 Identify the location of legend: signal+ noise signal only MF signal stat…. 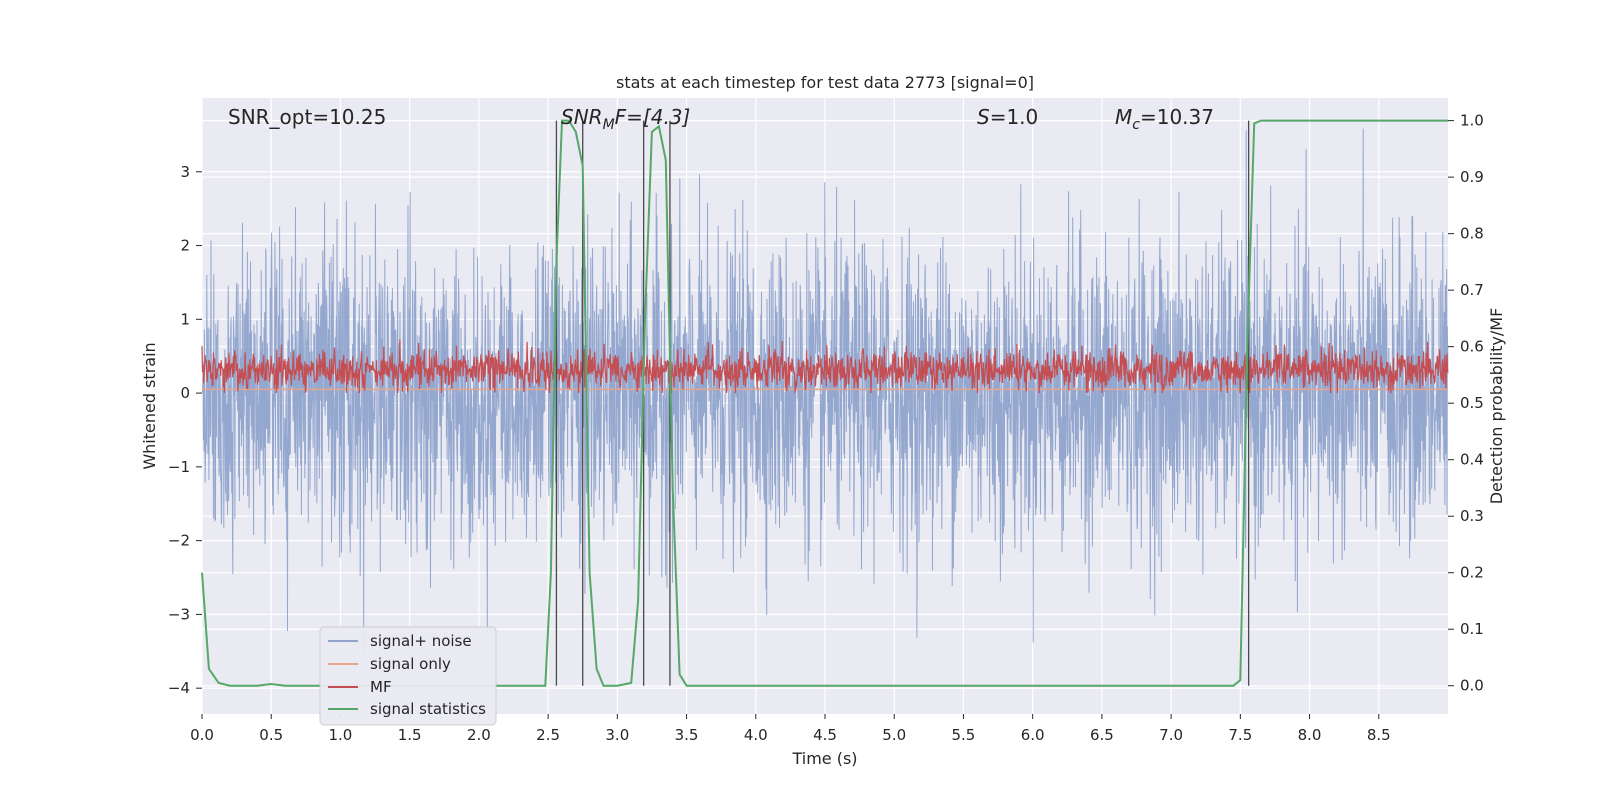
(408, 676).